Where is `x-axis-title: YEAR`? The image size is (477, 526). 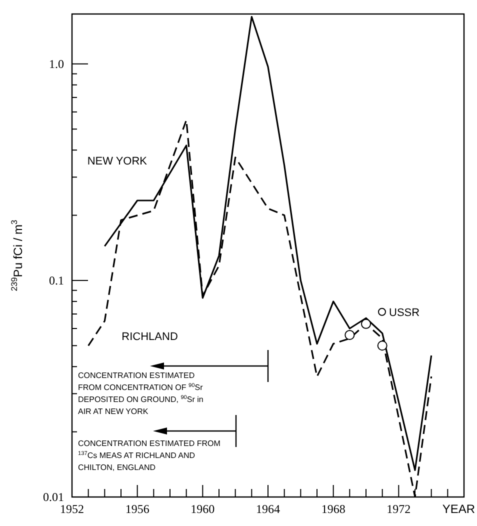
x-axis-title: YEAR is located at coordinates (459, 509).